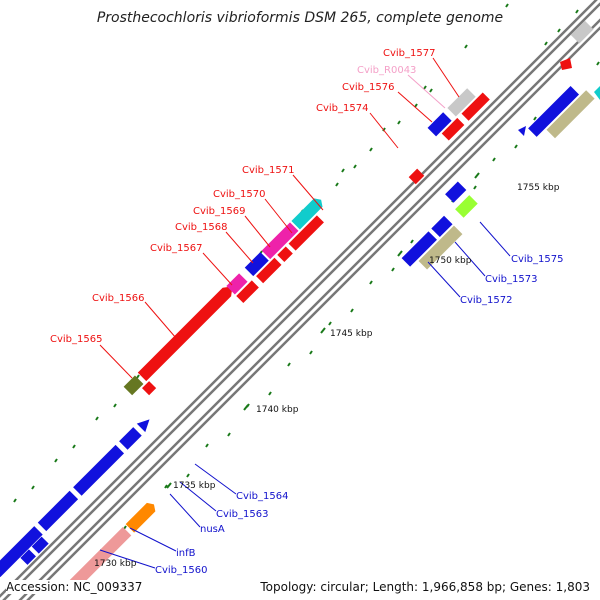 This screenshot has width=600, height=600. Describe the element at coordinates (351, 334) in the screenshot. I see `tick-label: 1745 kbp` at that location.